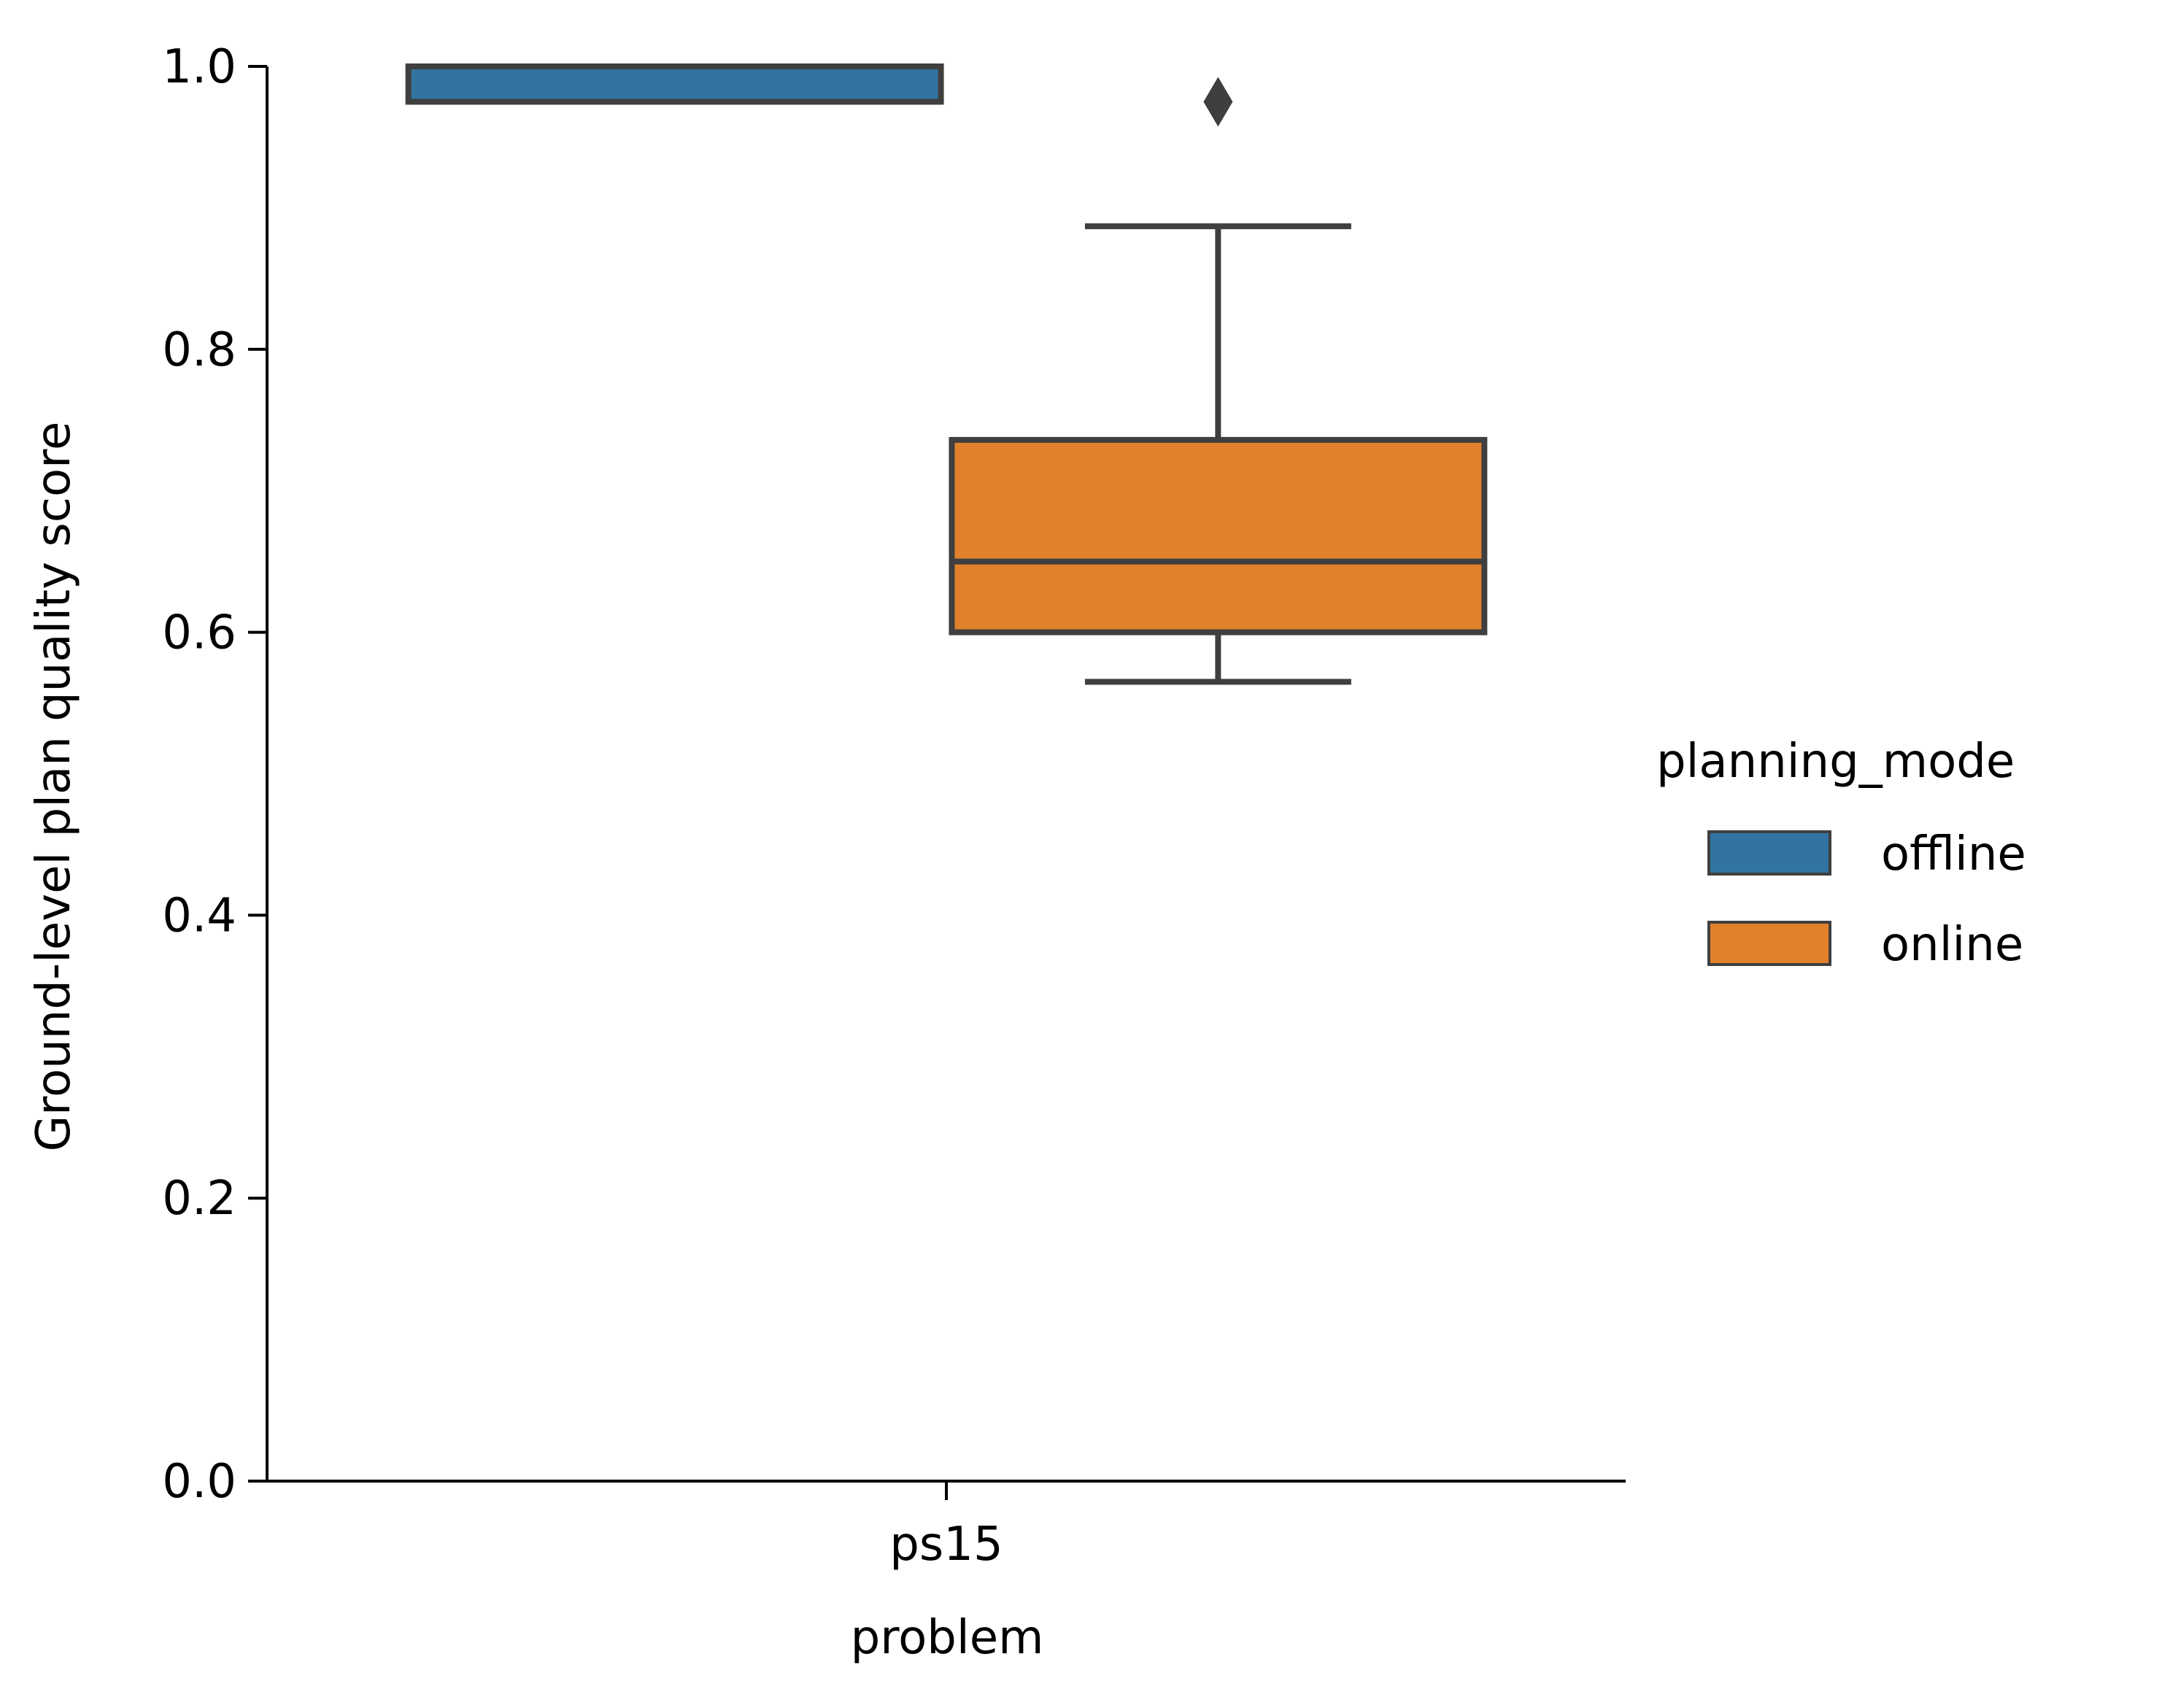  Describe the element at coordinates (199, 633) in the screenshot. I see `y-tick-label: 0.6` at that location.